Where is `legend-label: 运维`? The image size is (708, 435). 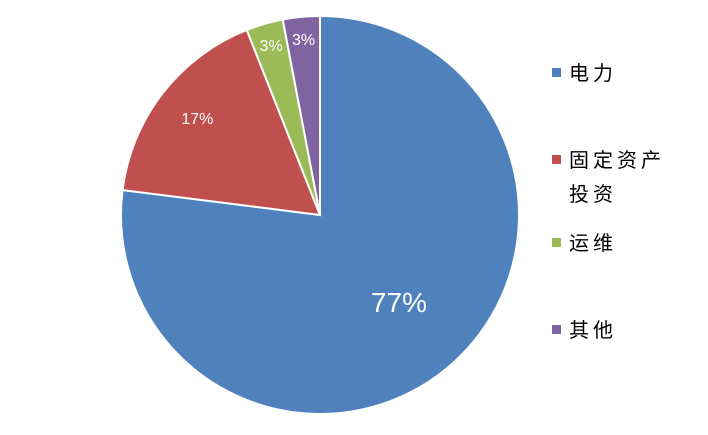
legend-label: 运维 is located at coordinates (593, 243).